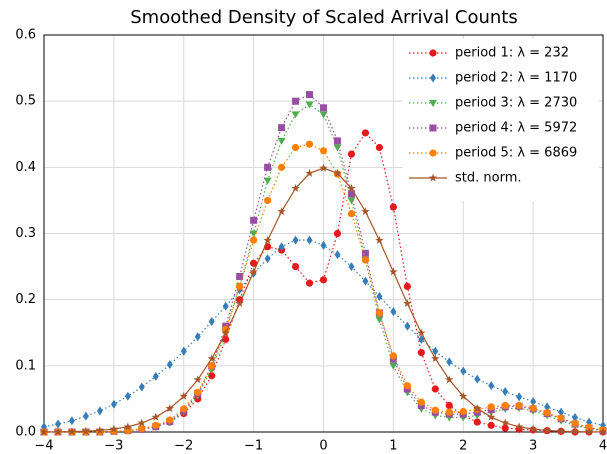  Describe the element at coordinates (533, 446) in the screenshot. I see `x-tick-label: 3` at that location.